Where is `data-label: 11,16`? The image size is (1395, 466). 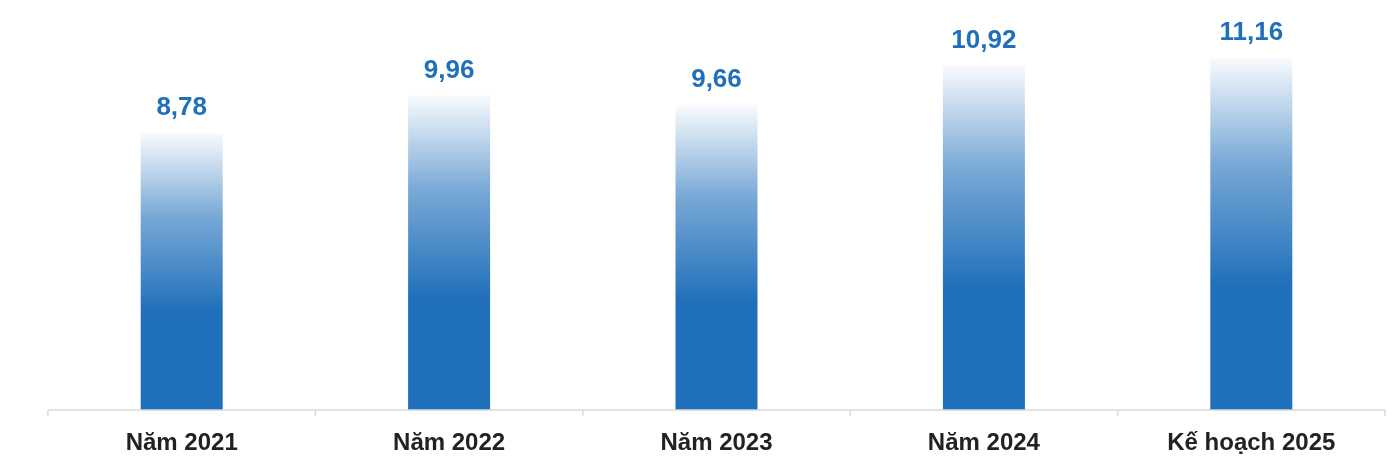
data-label: 11,16 is located at coordinates (1251, 31).